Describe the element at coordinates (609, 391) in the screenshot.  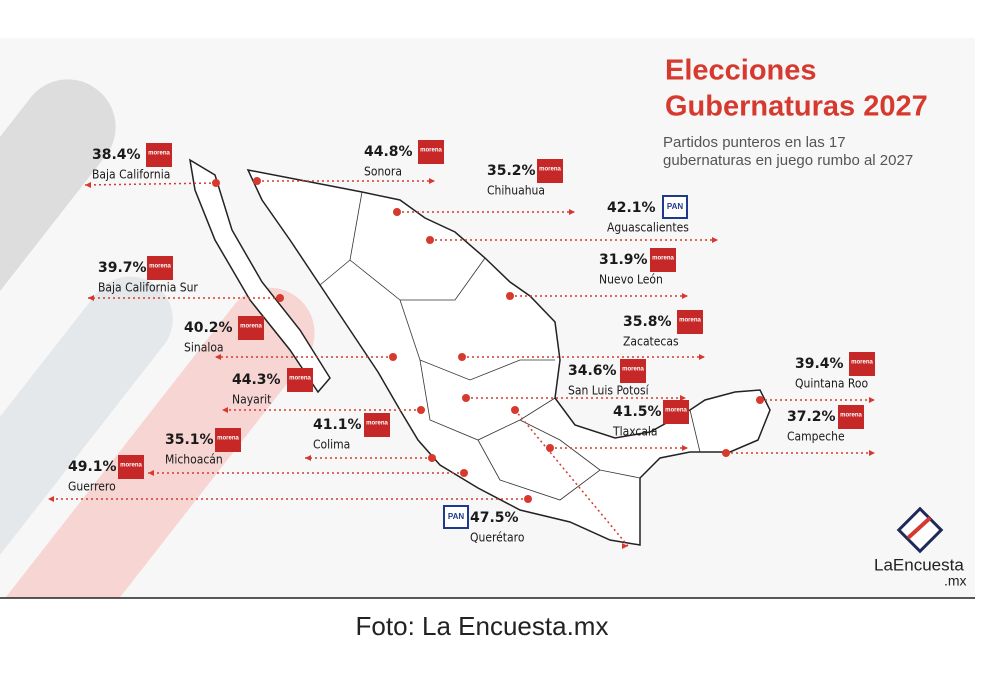
I see `state-name: San Luis Potosí` at that location.